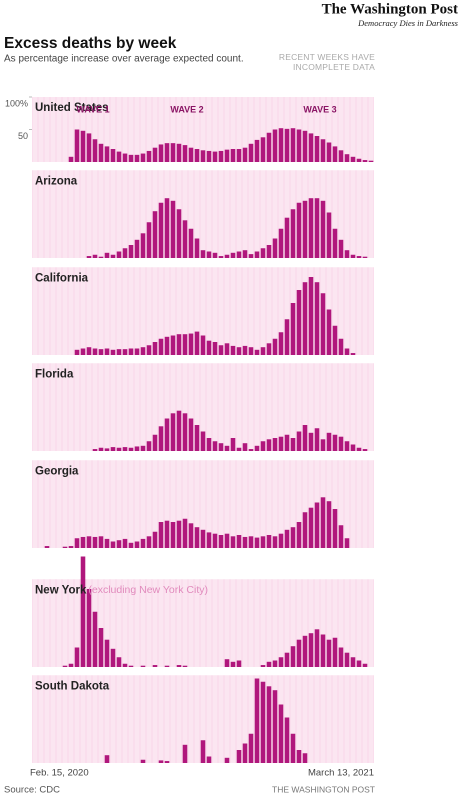  Describe the element at coordinates (54, 374) in the screenshot. I see `panel-title: Florida` at that location.